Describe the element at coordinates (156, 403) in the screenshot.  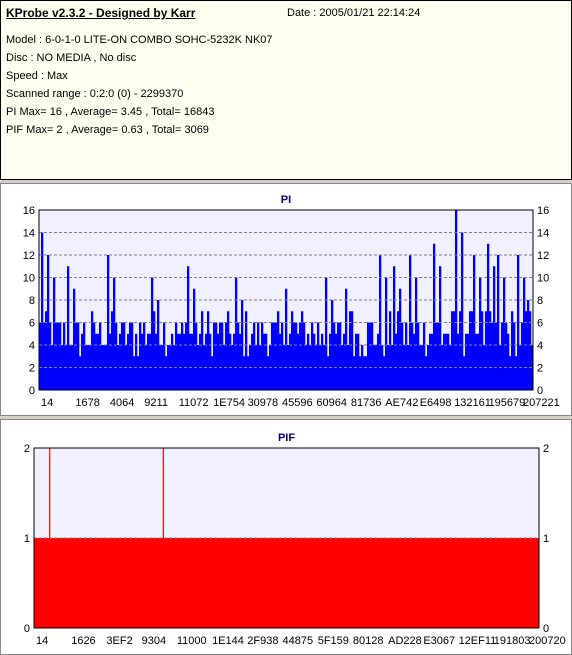
I see `x-tick-label: 9211` at that location.